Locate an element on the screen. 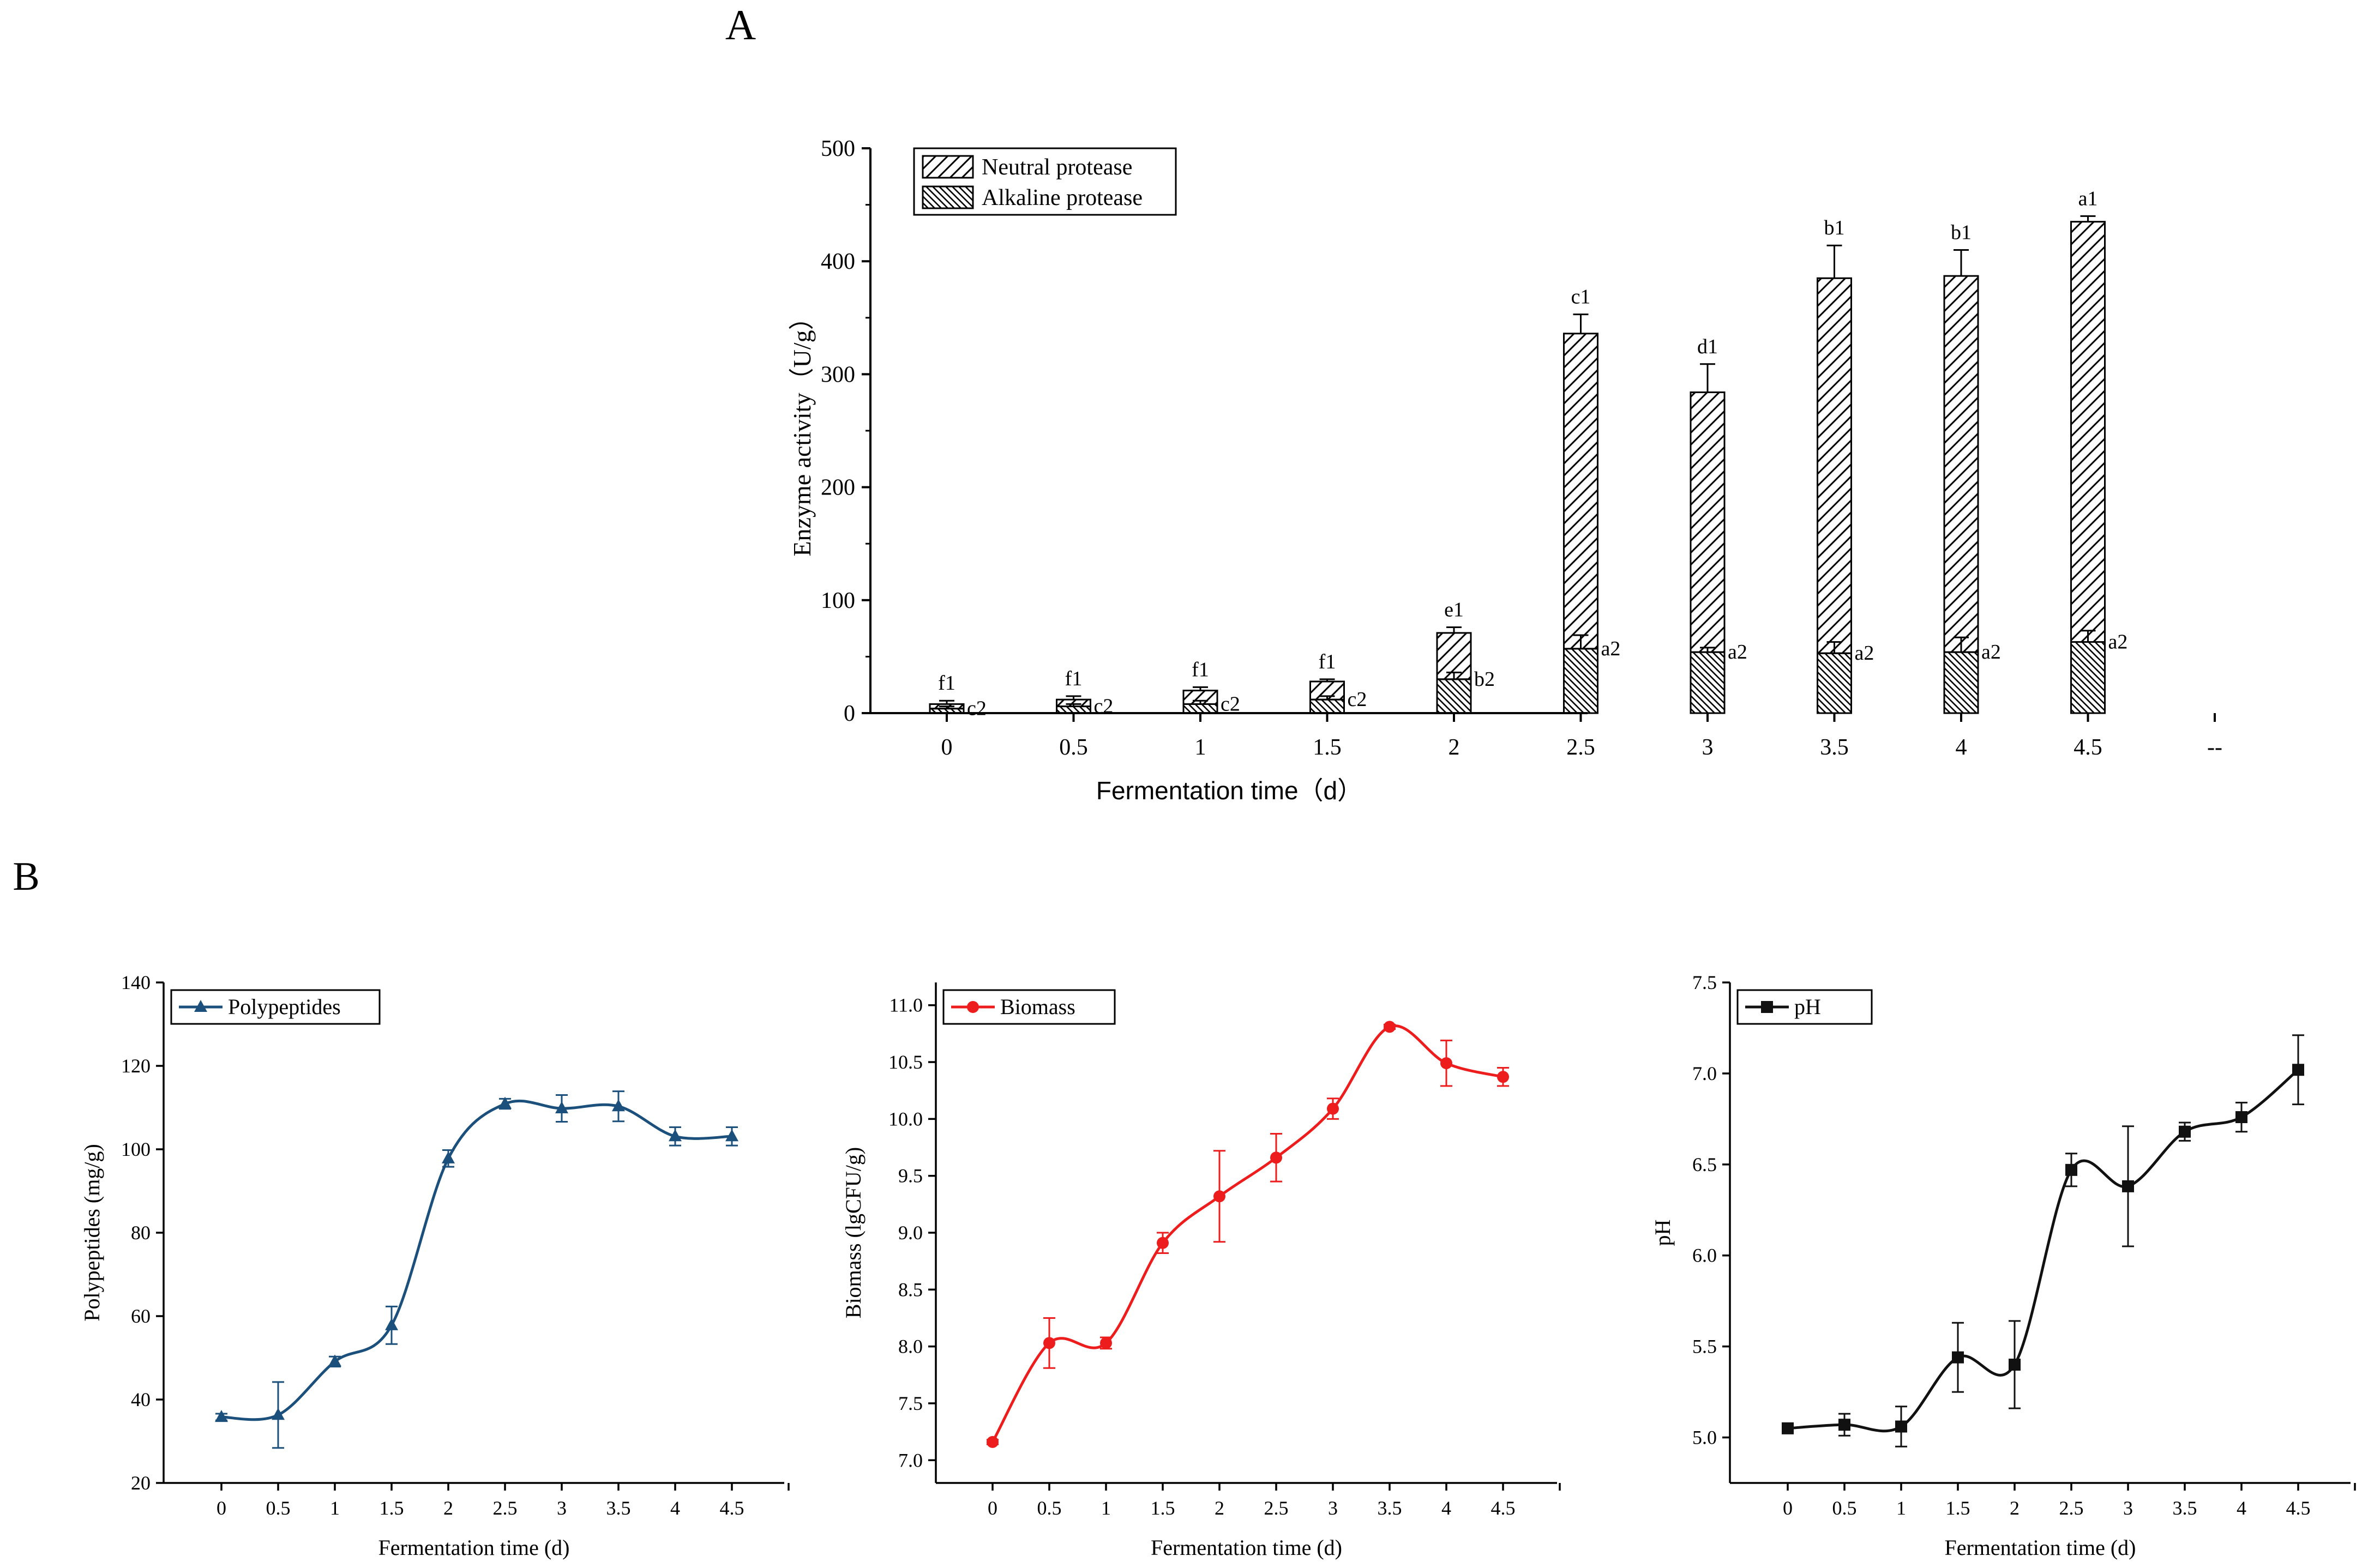 Image resolution: width=2362 pixels, height=1568 pixels. y-axis-title: Polypeptides (mg/g) is located at coordinates (92, 1233).